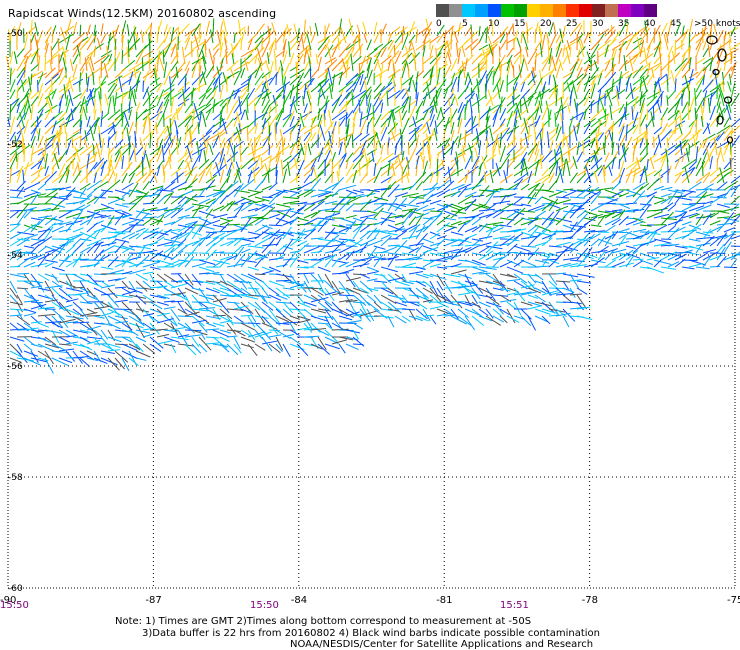 Image resolution: width=740 pixels, height=650 pixels. Describe the element at coordinates (650, 10) in the screenshot. I see `legend-swatch` at that location.